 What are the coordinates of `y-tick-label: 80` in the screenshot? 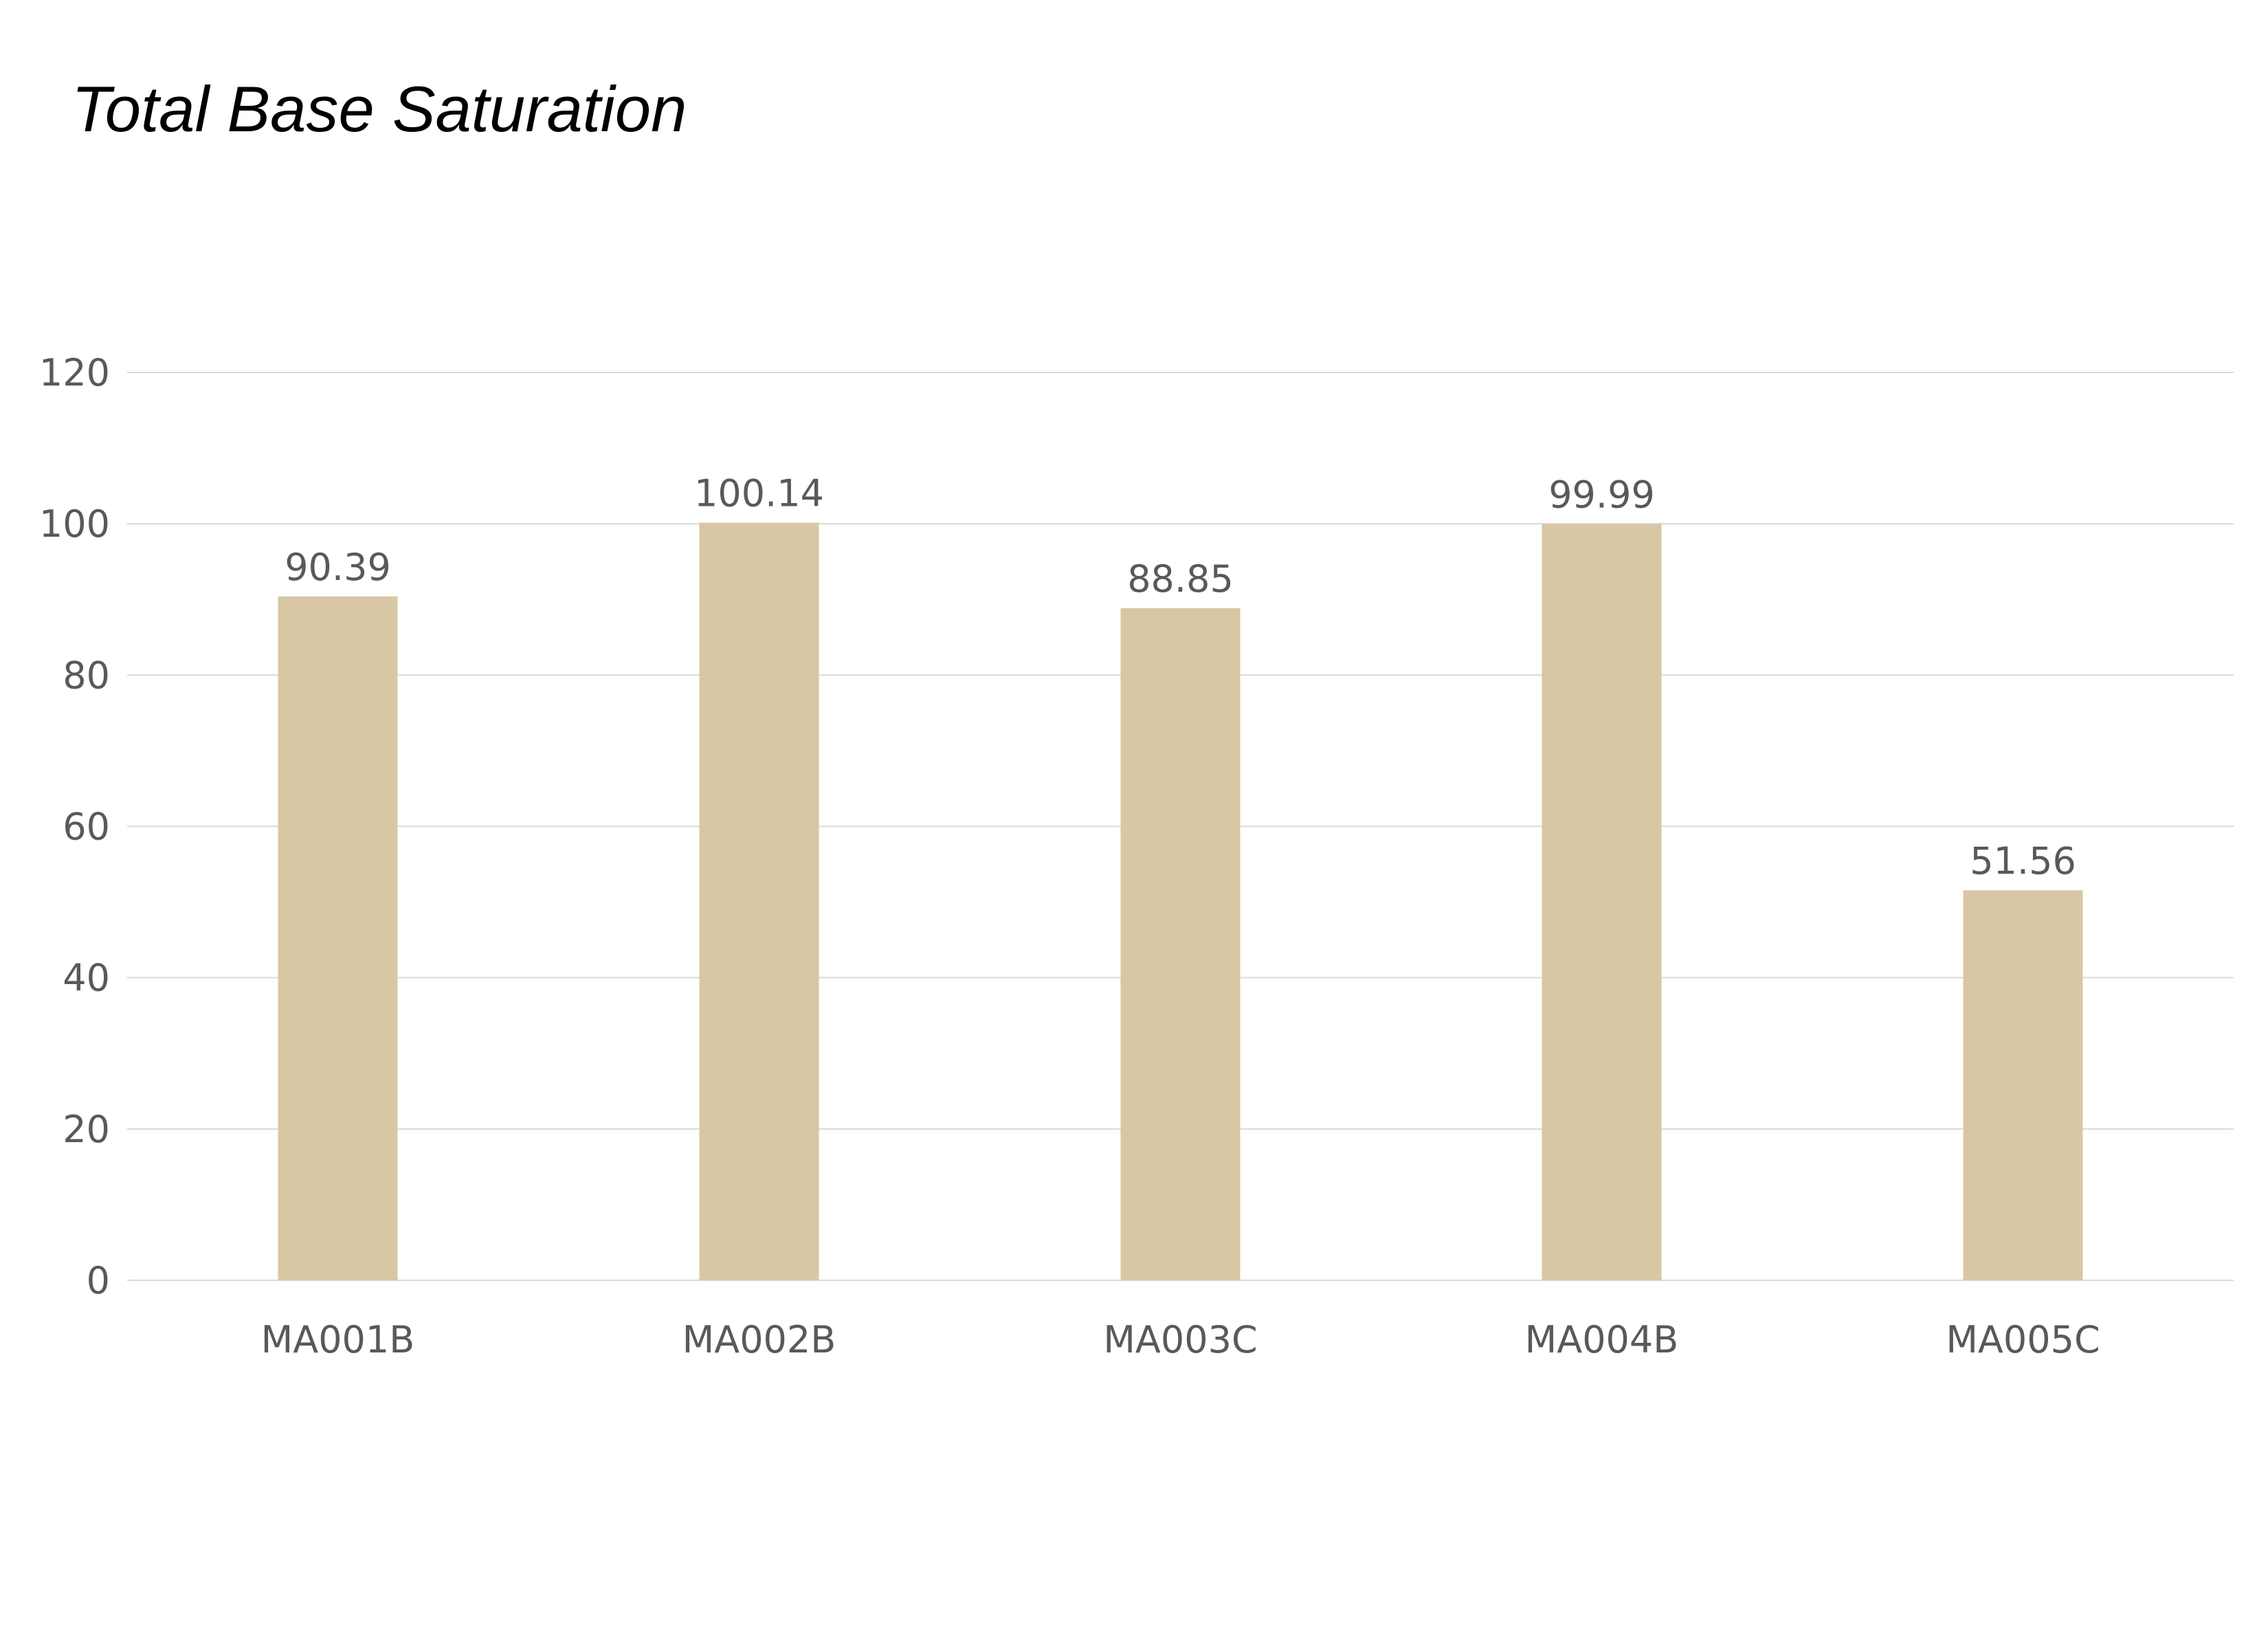 It's located at (86, 675).